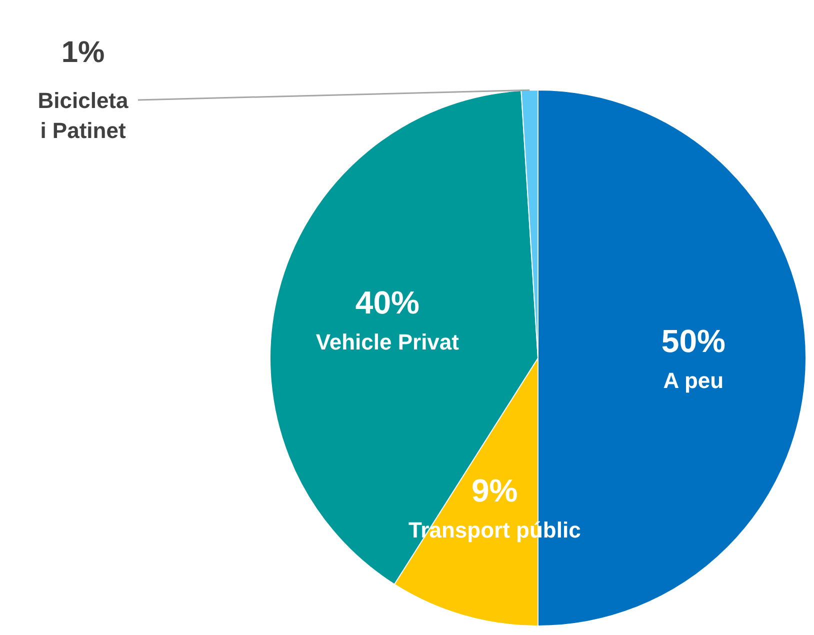  Describe the element at coordinates (495, 490) in the screenshot. I see `data-label: 9%` at that location.